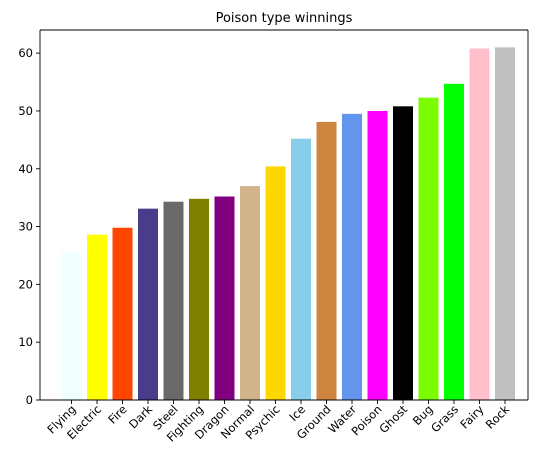 This screenshot has height=471, width=543. I want to click on y-tick-label-30: 30, so click(25, 227).